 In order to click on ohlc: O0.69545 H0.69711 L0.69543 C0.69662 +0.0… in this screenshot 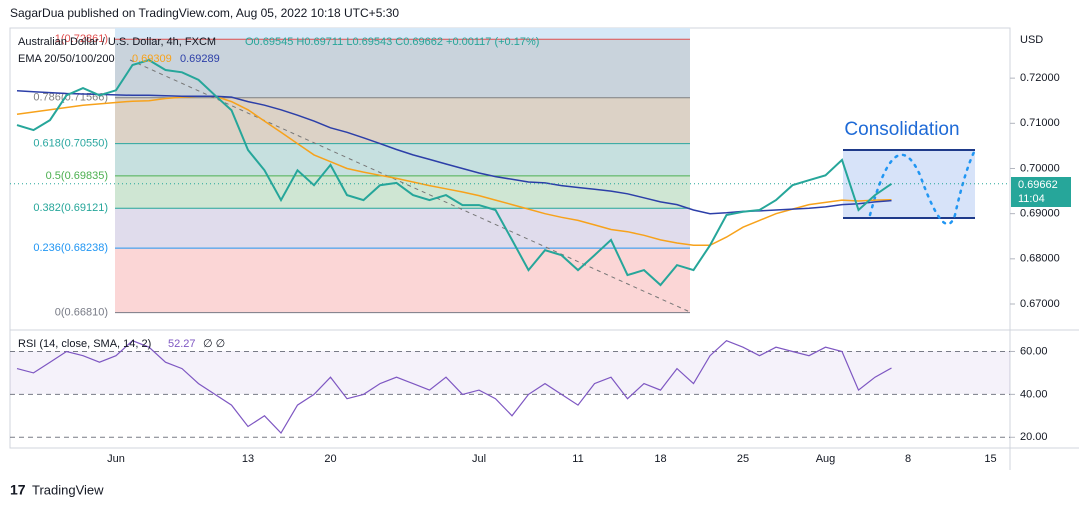, I will do `click(392, 42)`.